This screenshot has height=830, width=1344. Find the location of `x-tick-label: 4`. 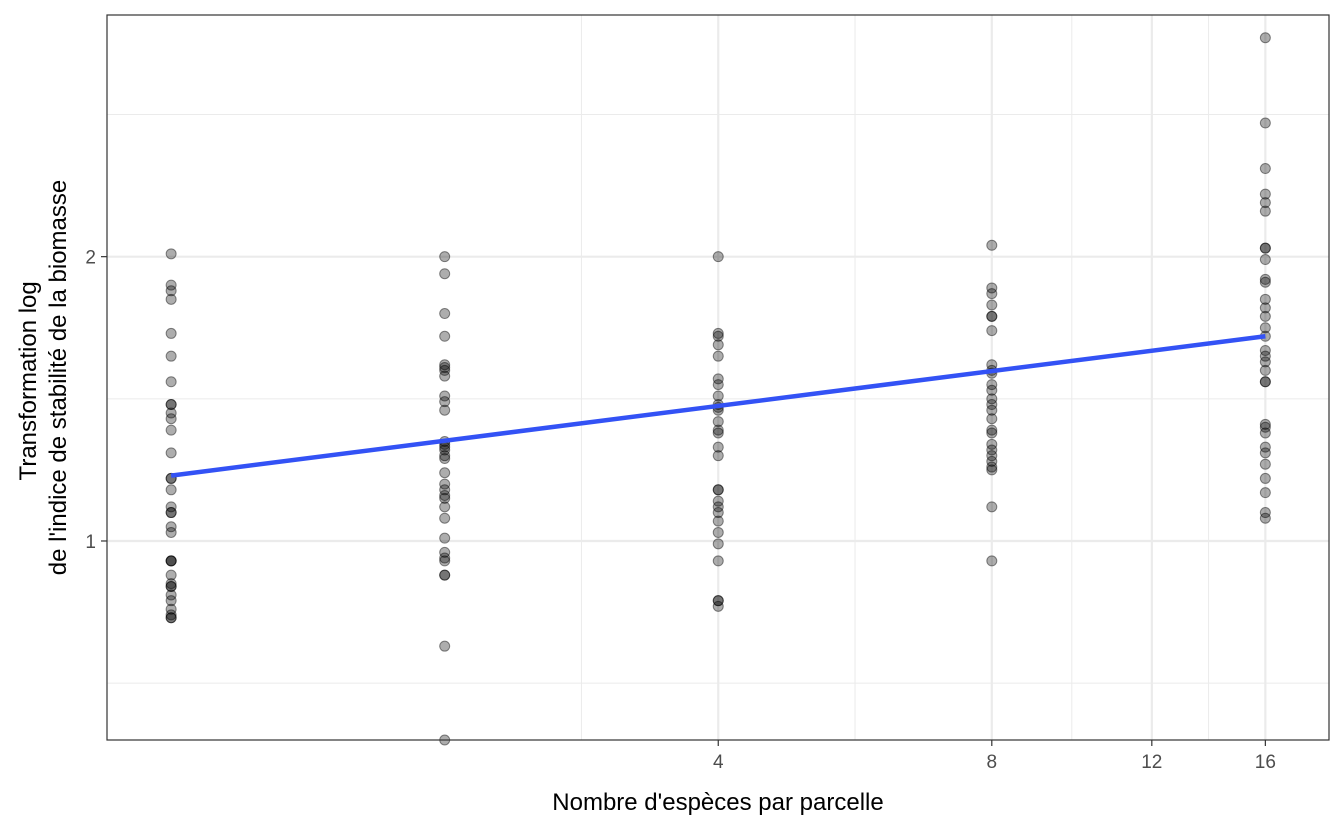

x-tick-label: 4 is located at coordinates (718, 762).